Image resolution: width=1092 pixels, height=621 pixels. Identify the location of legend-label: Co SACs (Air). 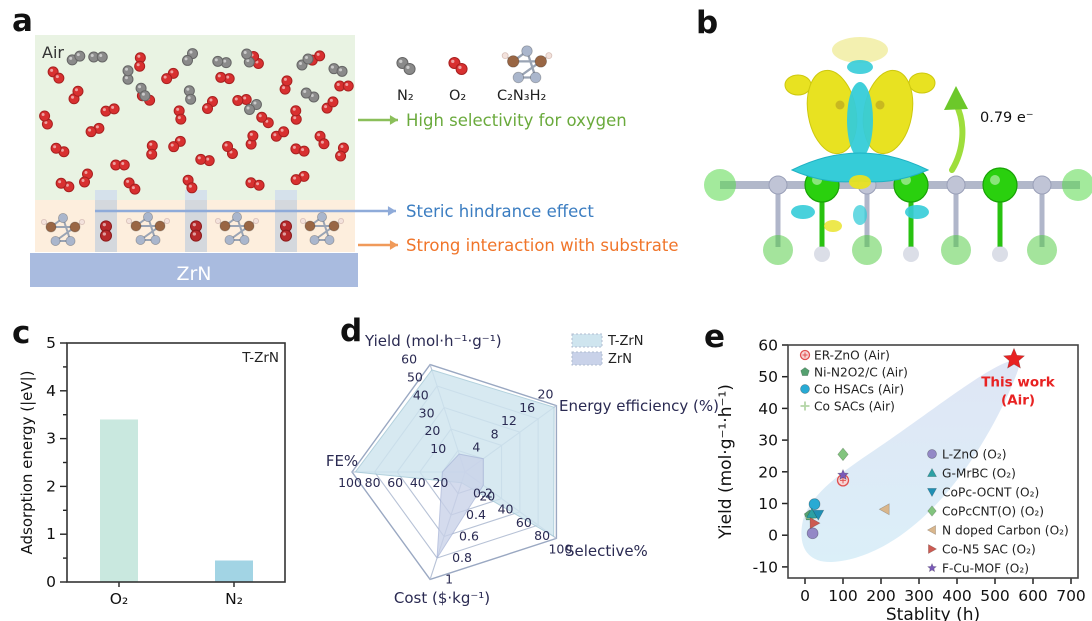
(854, 407).